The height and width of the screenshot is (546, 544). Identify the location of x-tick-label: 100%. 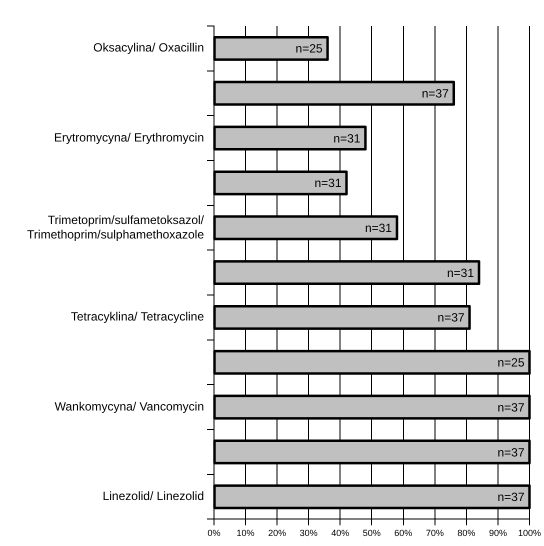
(530, 533).